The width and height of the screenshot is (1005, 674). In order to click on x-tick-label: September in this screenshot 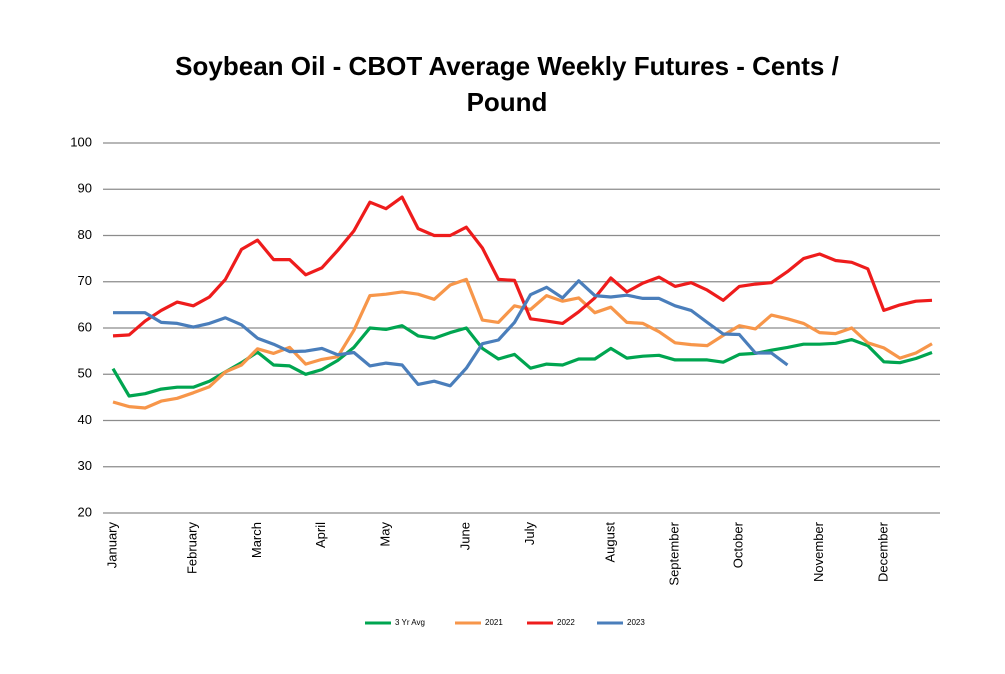, I will do `click(673, 553)`.